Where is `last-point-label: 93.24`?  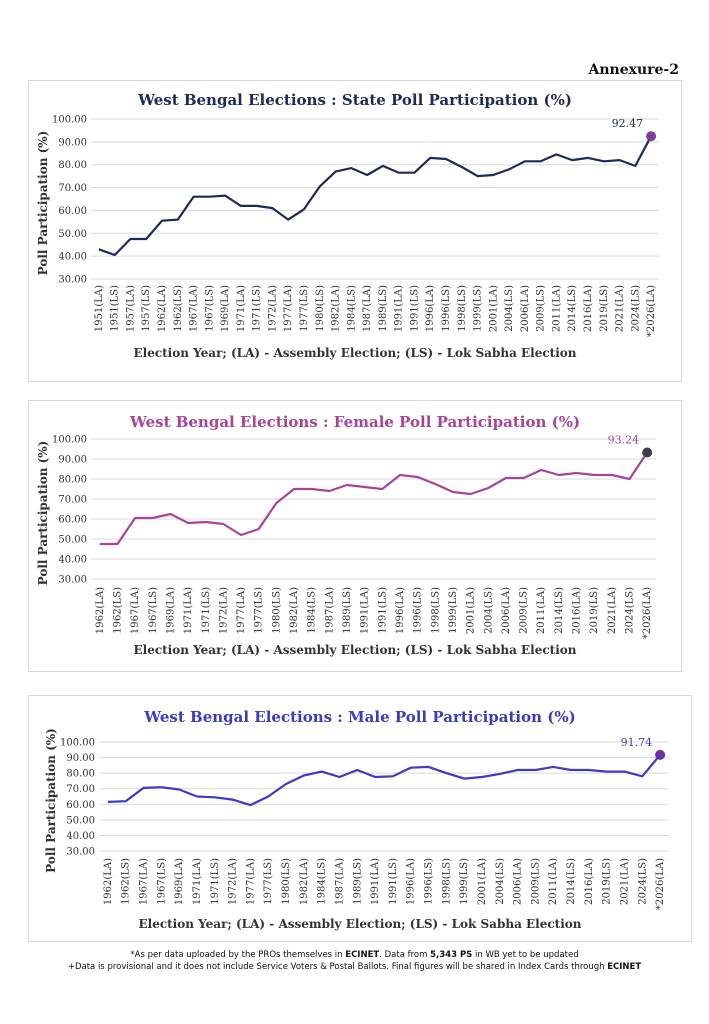 last-point-label: 93.24 is located at coordinates (624, 440).